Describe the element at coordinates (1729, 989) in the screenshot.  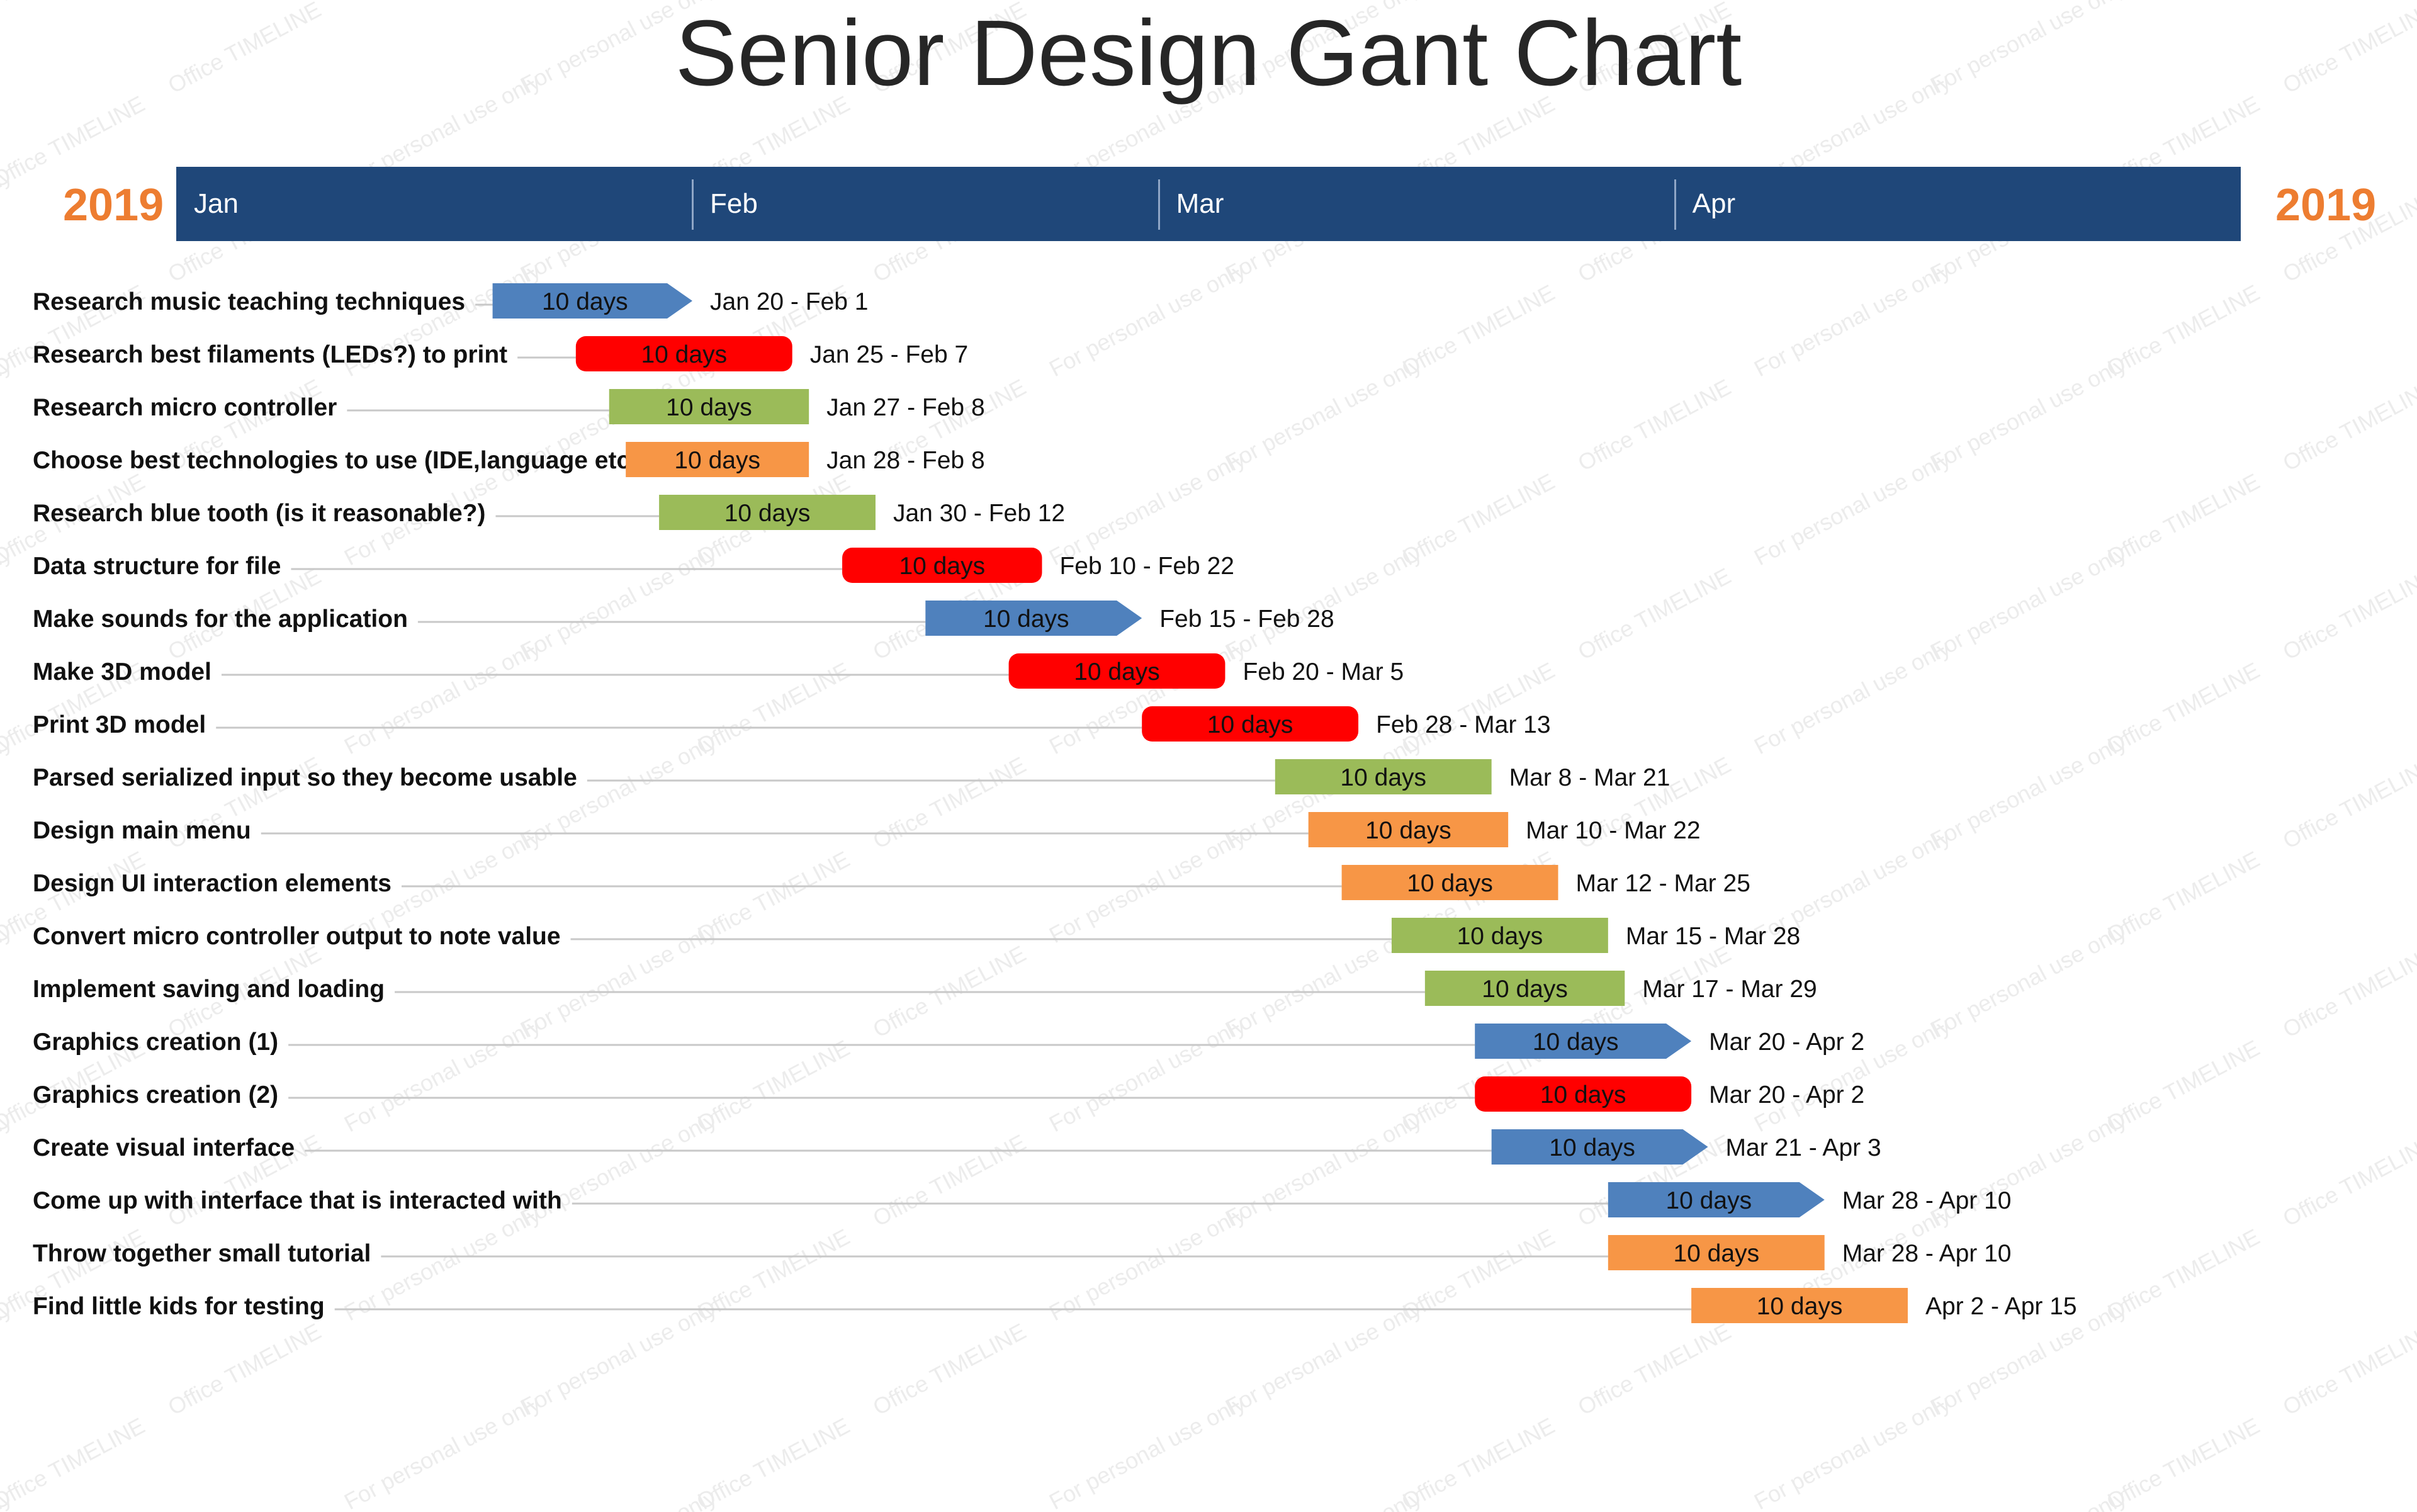
I see `task-dates: Mar 17 - Mar 29` at that location.